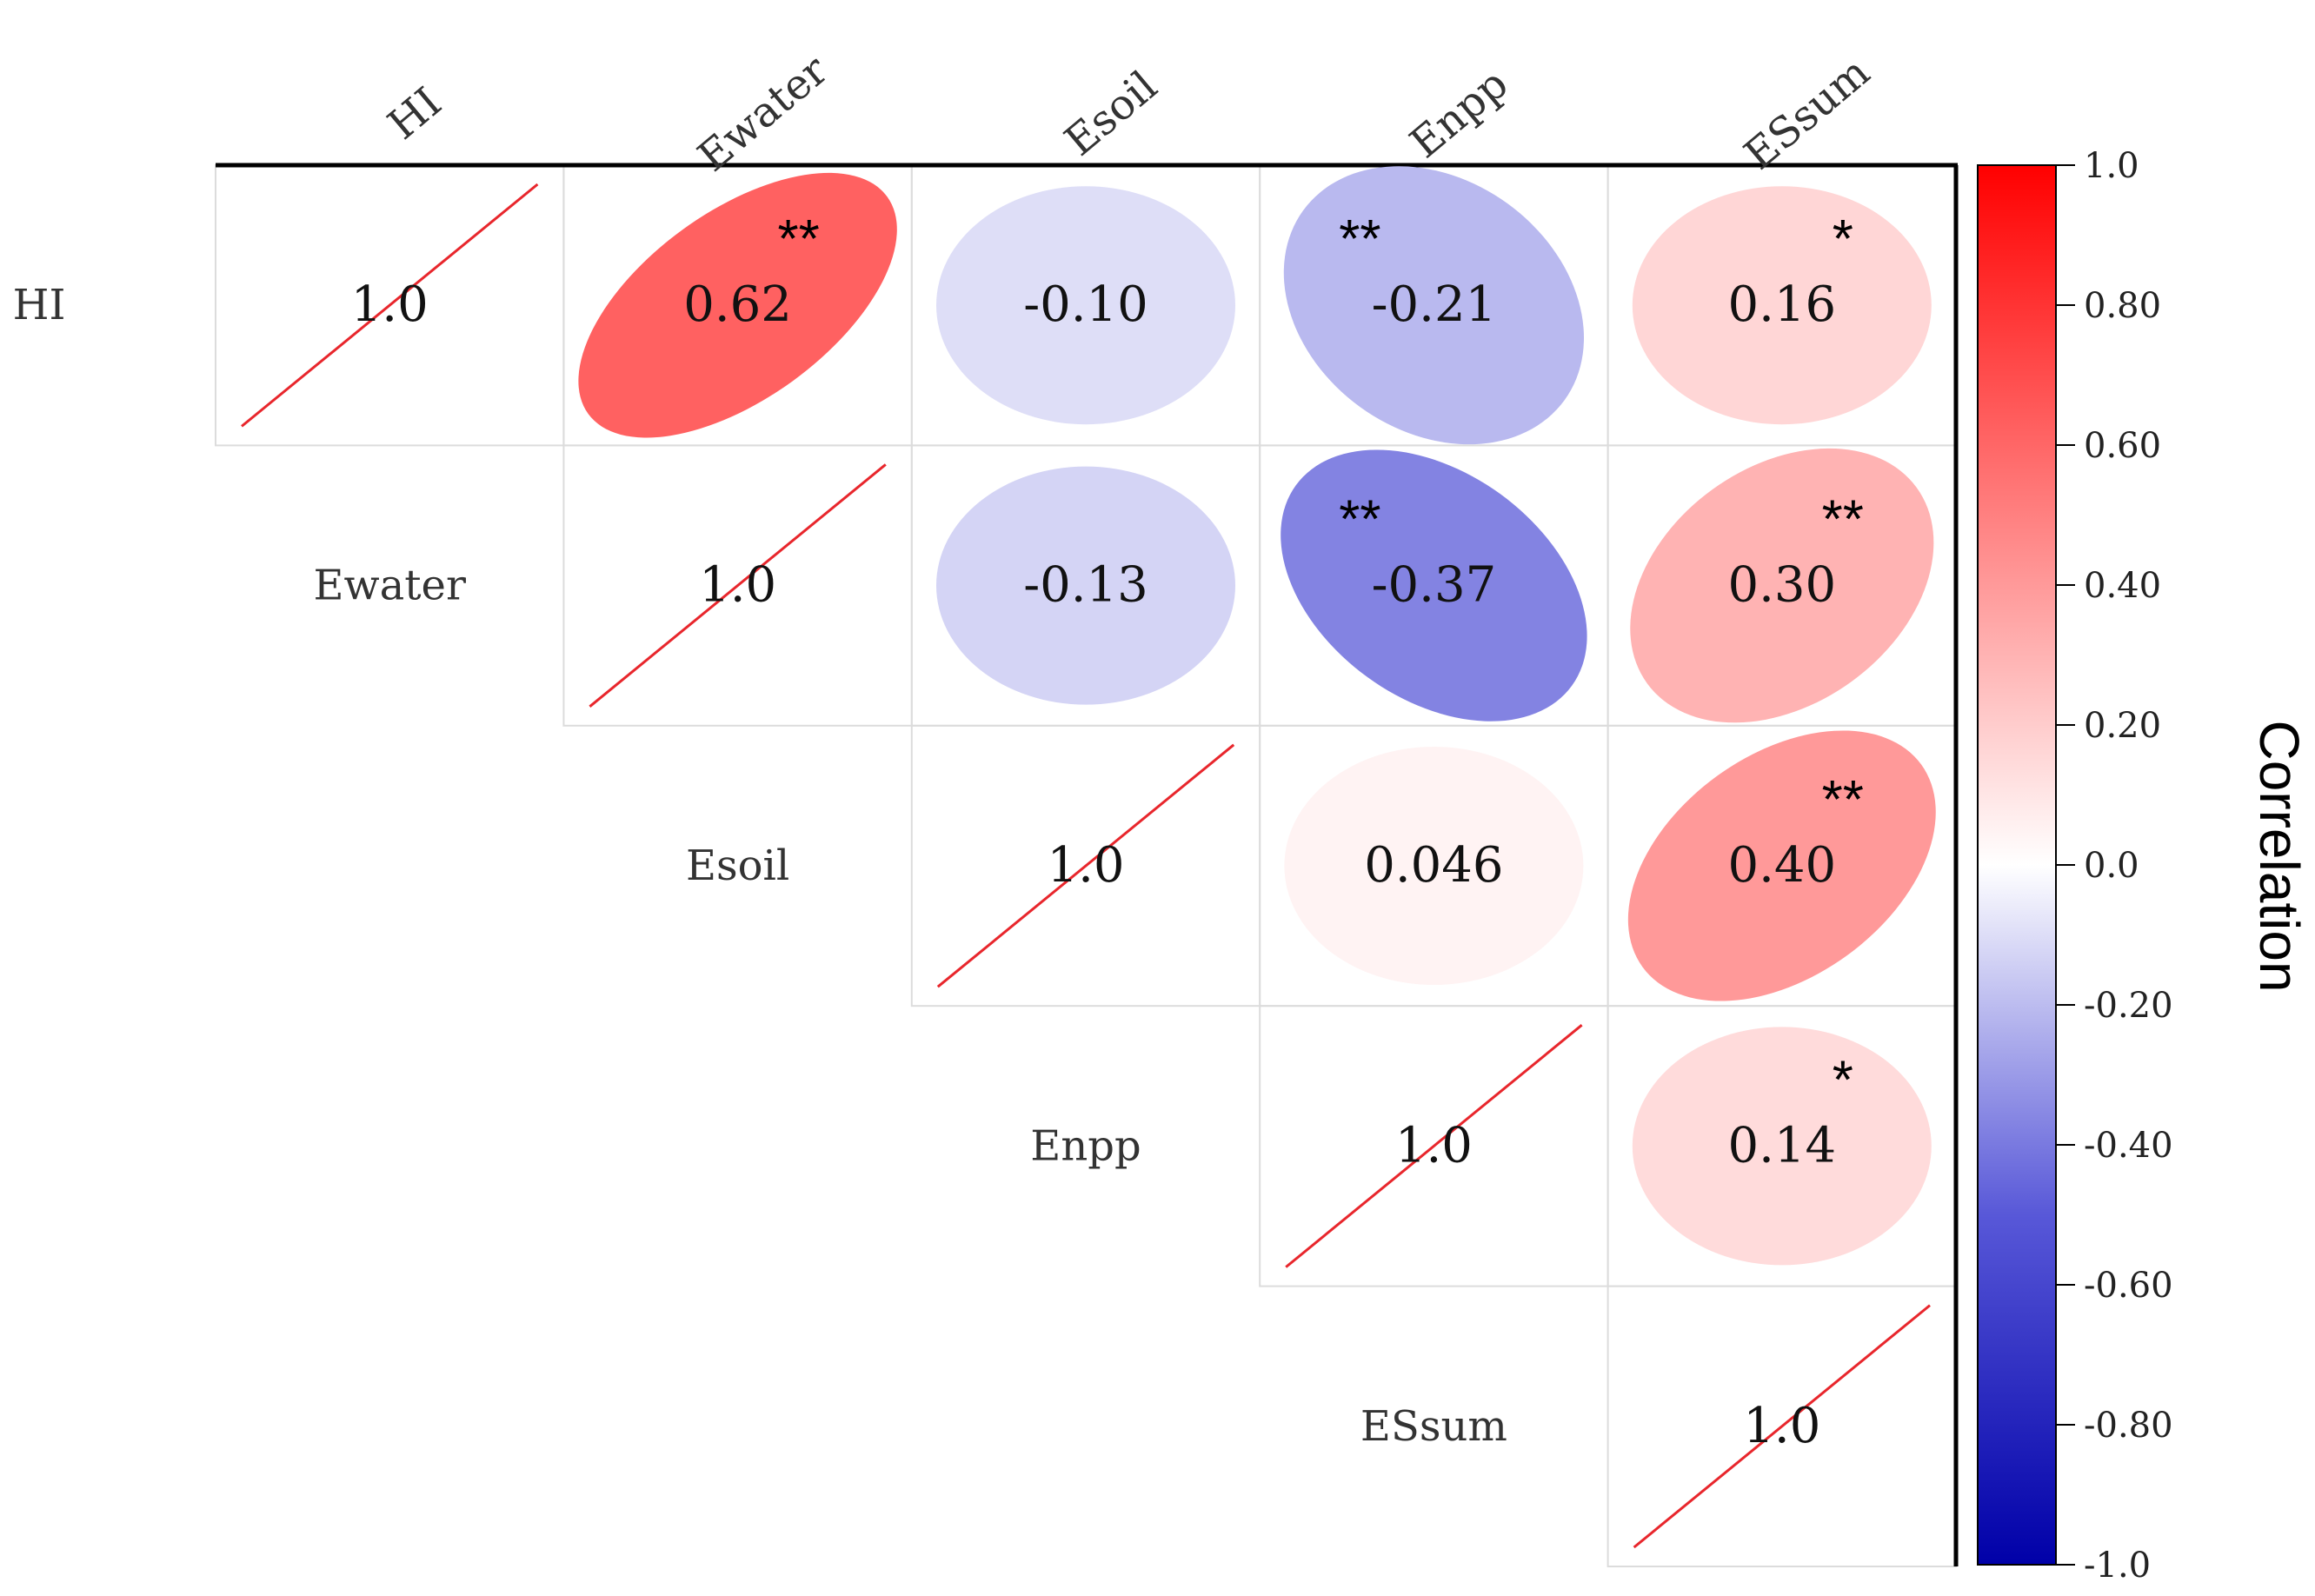 The image size is (2315, 1596). Describe the element at coordinates (2122, 586) in the screenshot. I see `colorbar-tick-label: 0.40` at that location.